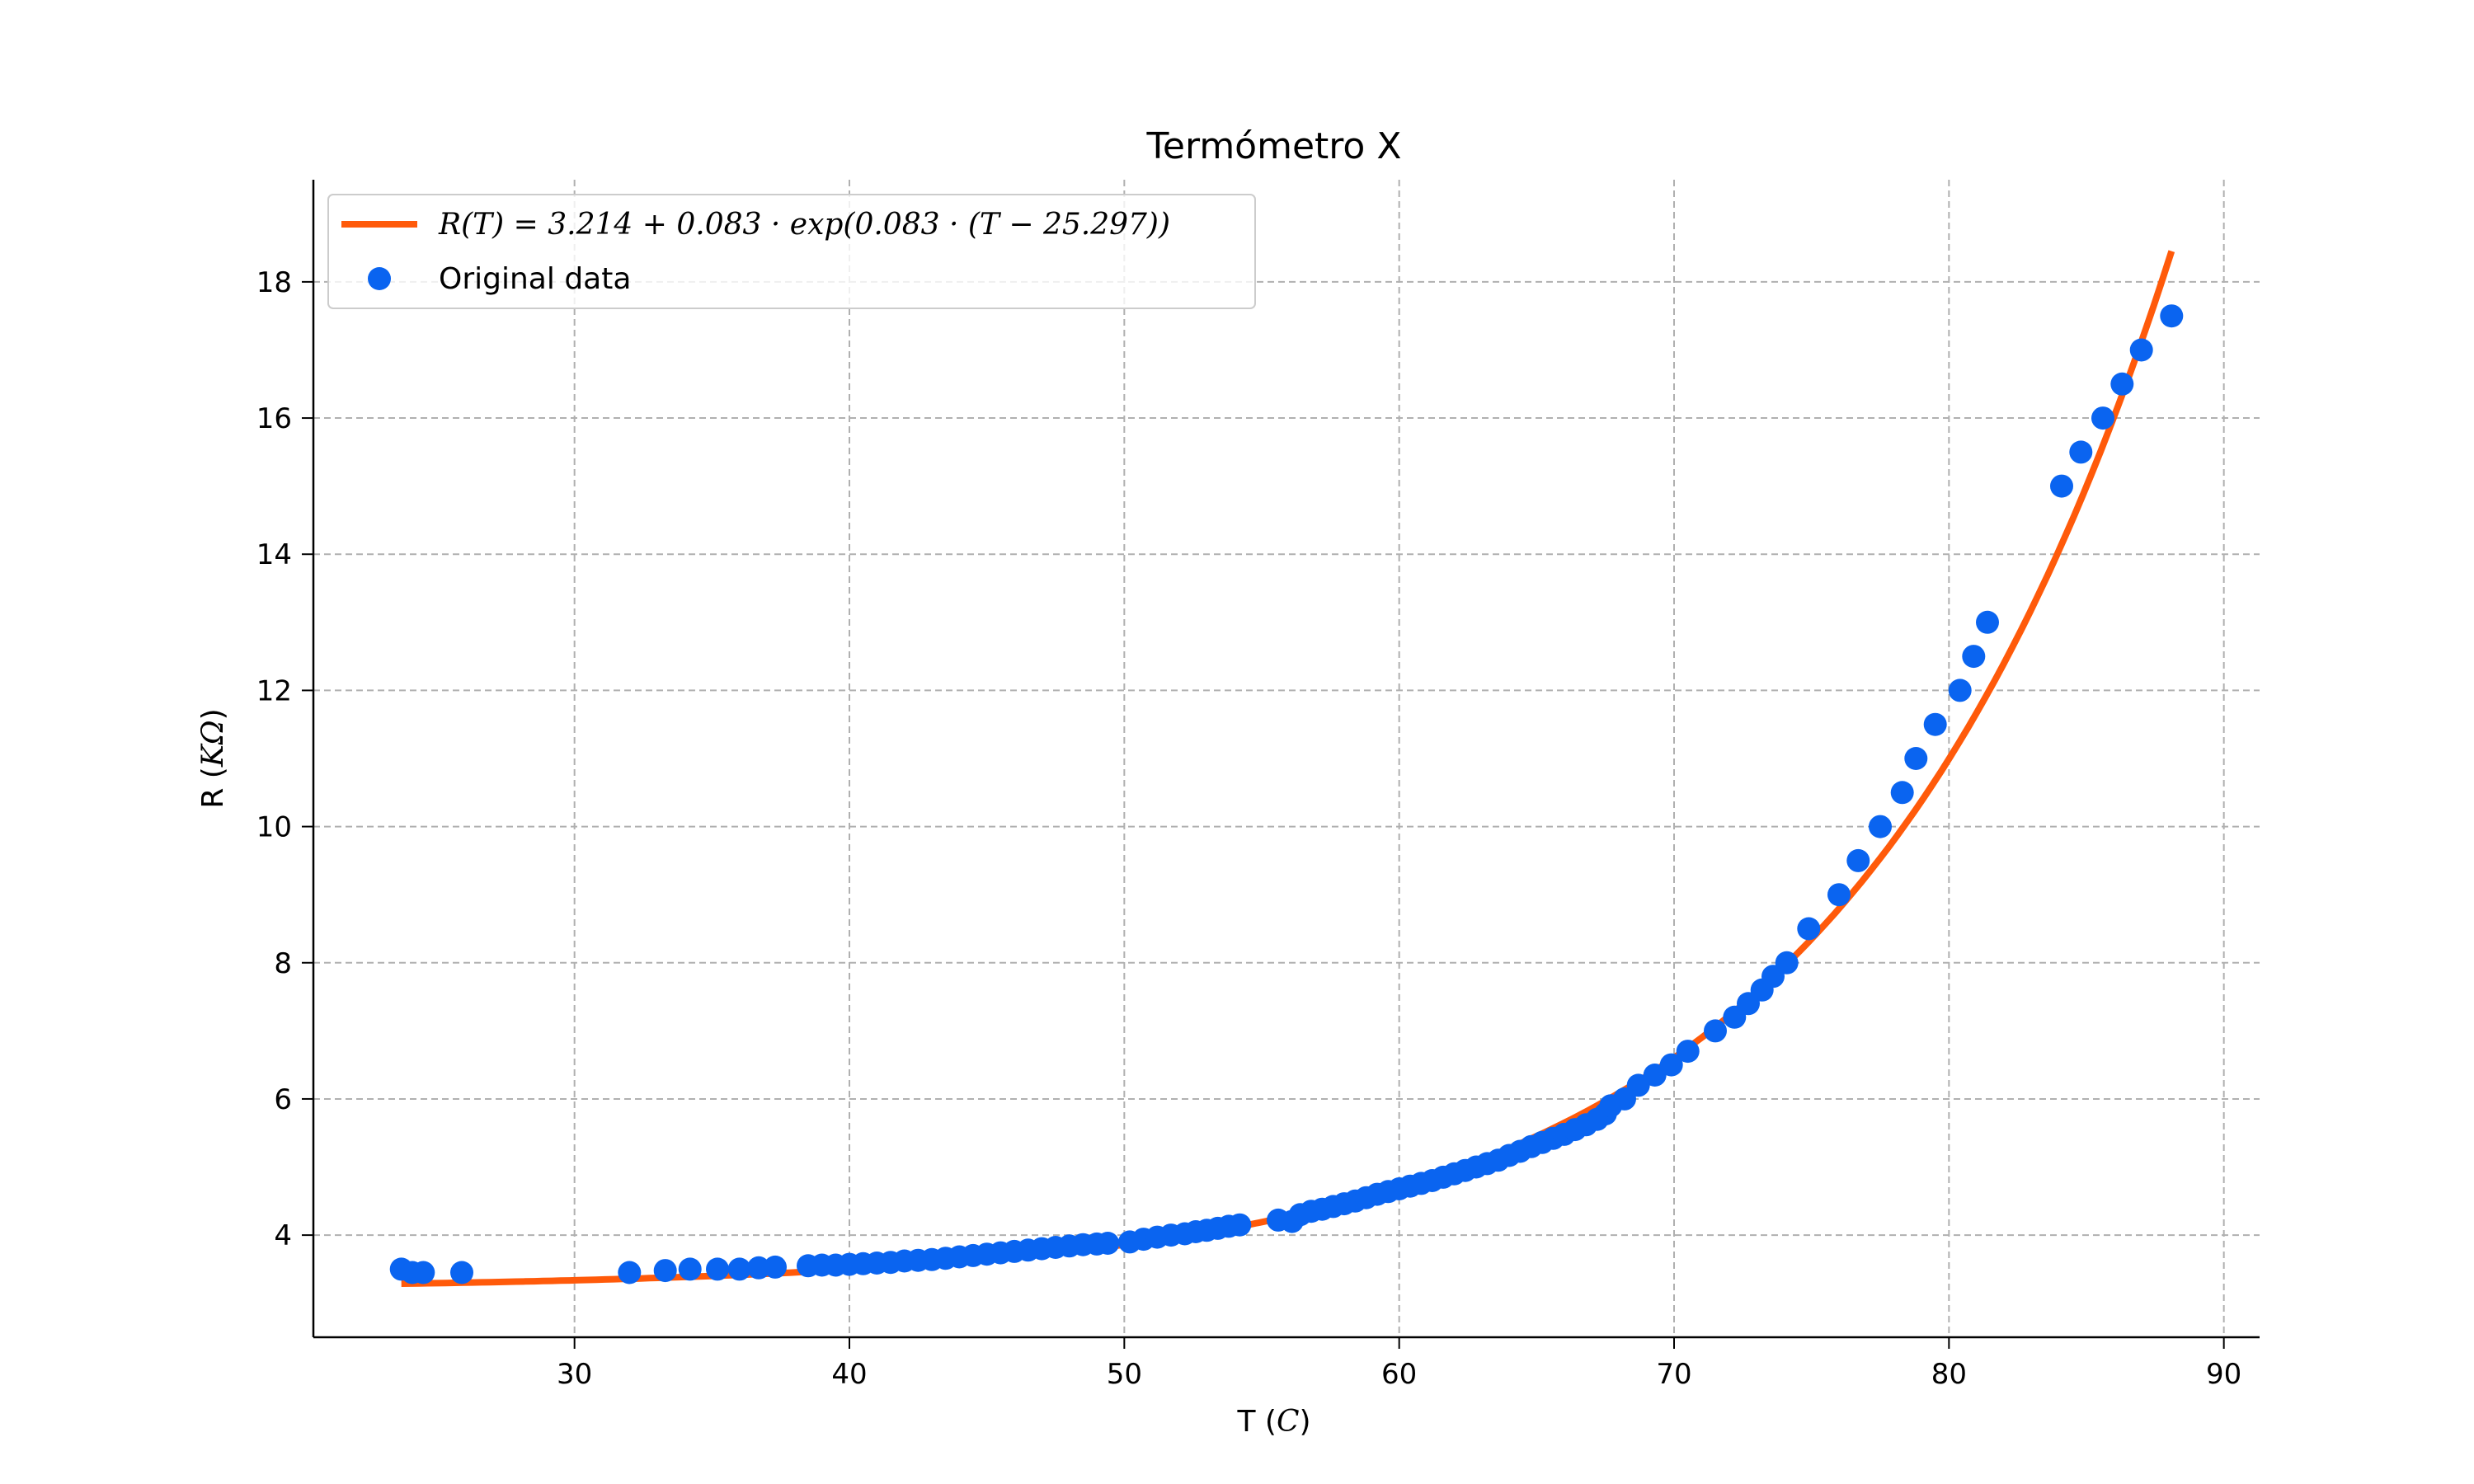 The height and width of the screenshot is (1484, 2474). What do you see at coordinates (849, 1374) in the screenshot?
I see `x-tick-label: 40` at bounding box center [849, 1374].